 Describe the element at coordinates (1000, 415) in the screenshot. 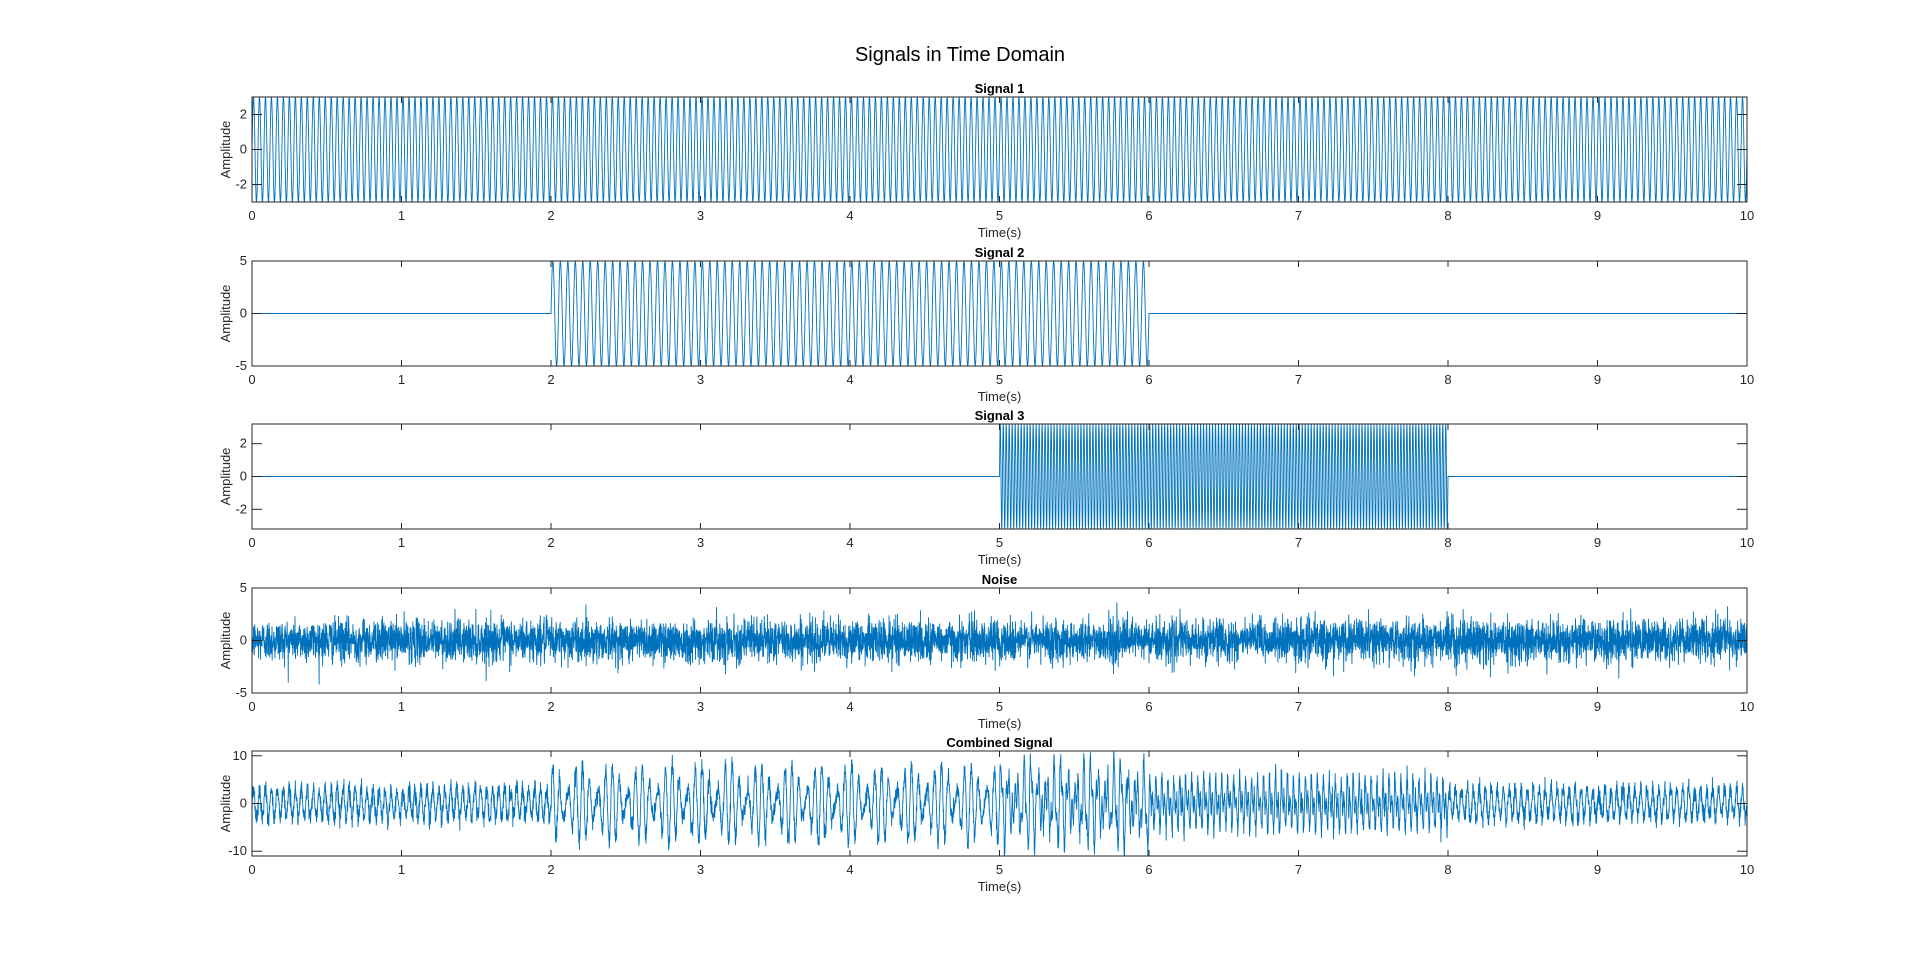

I see `subplot-title: Signal 3` at that location.